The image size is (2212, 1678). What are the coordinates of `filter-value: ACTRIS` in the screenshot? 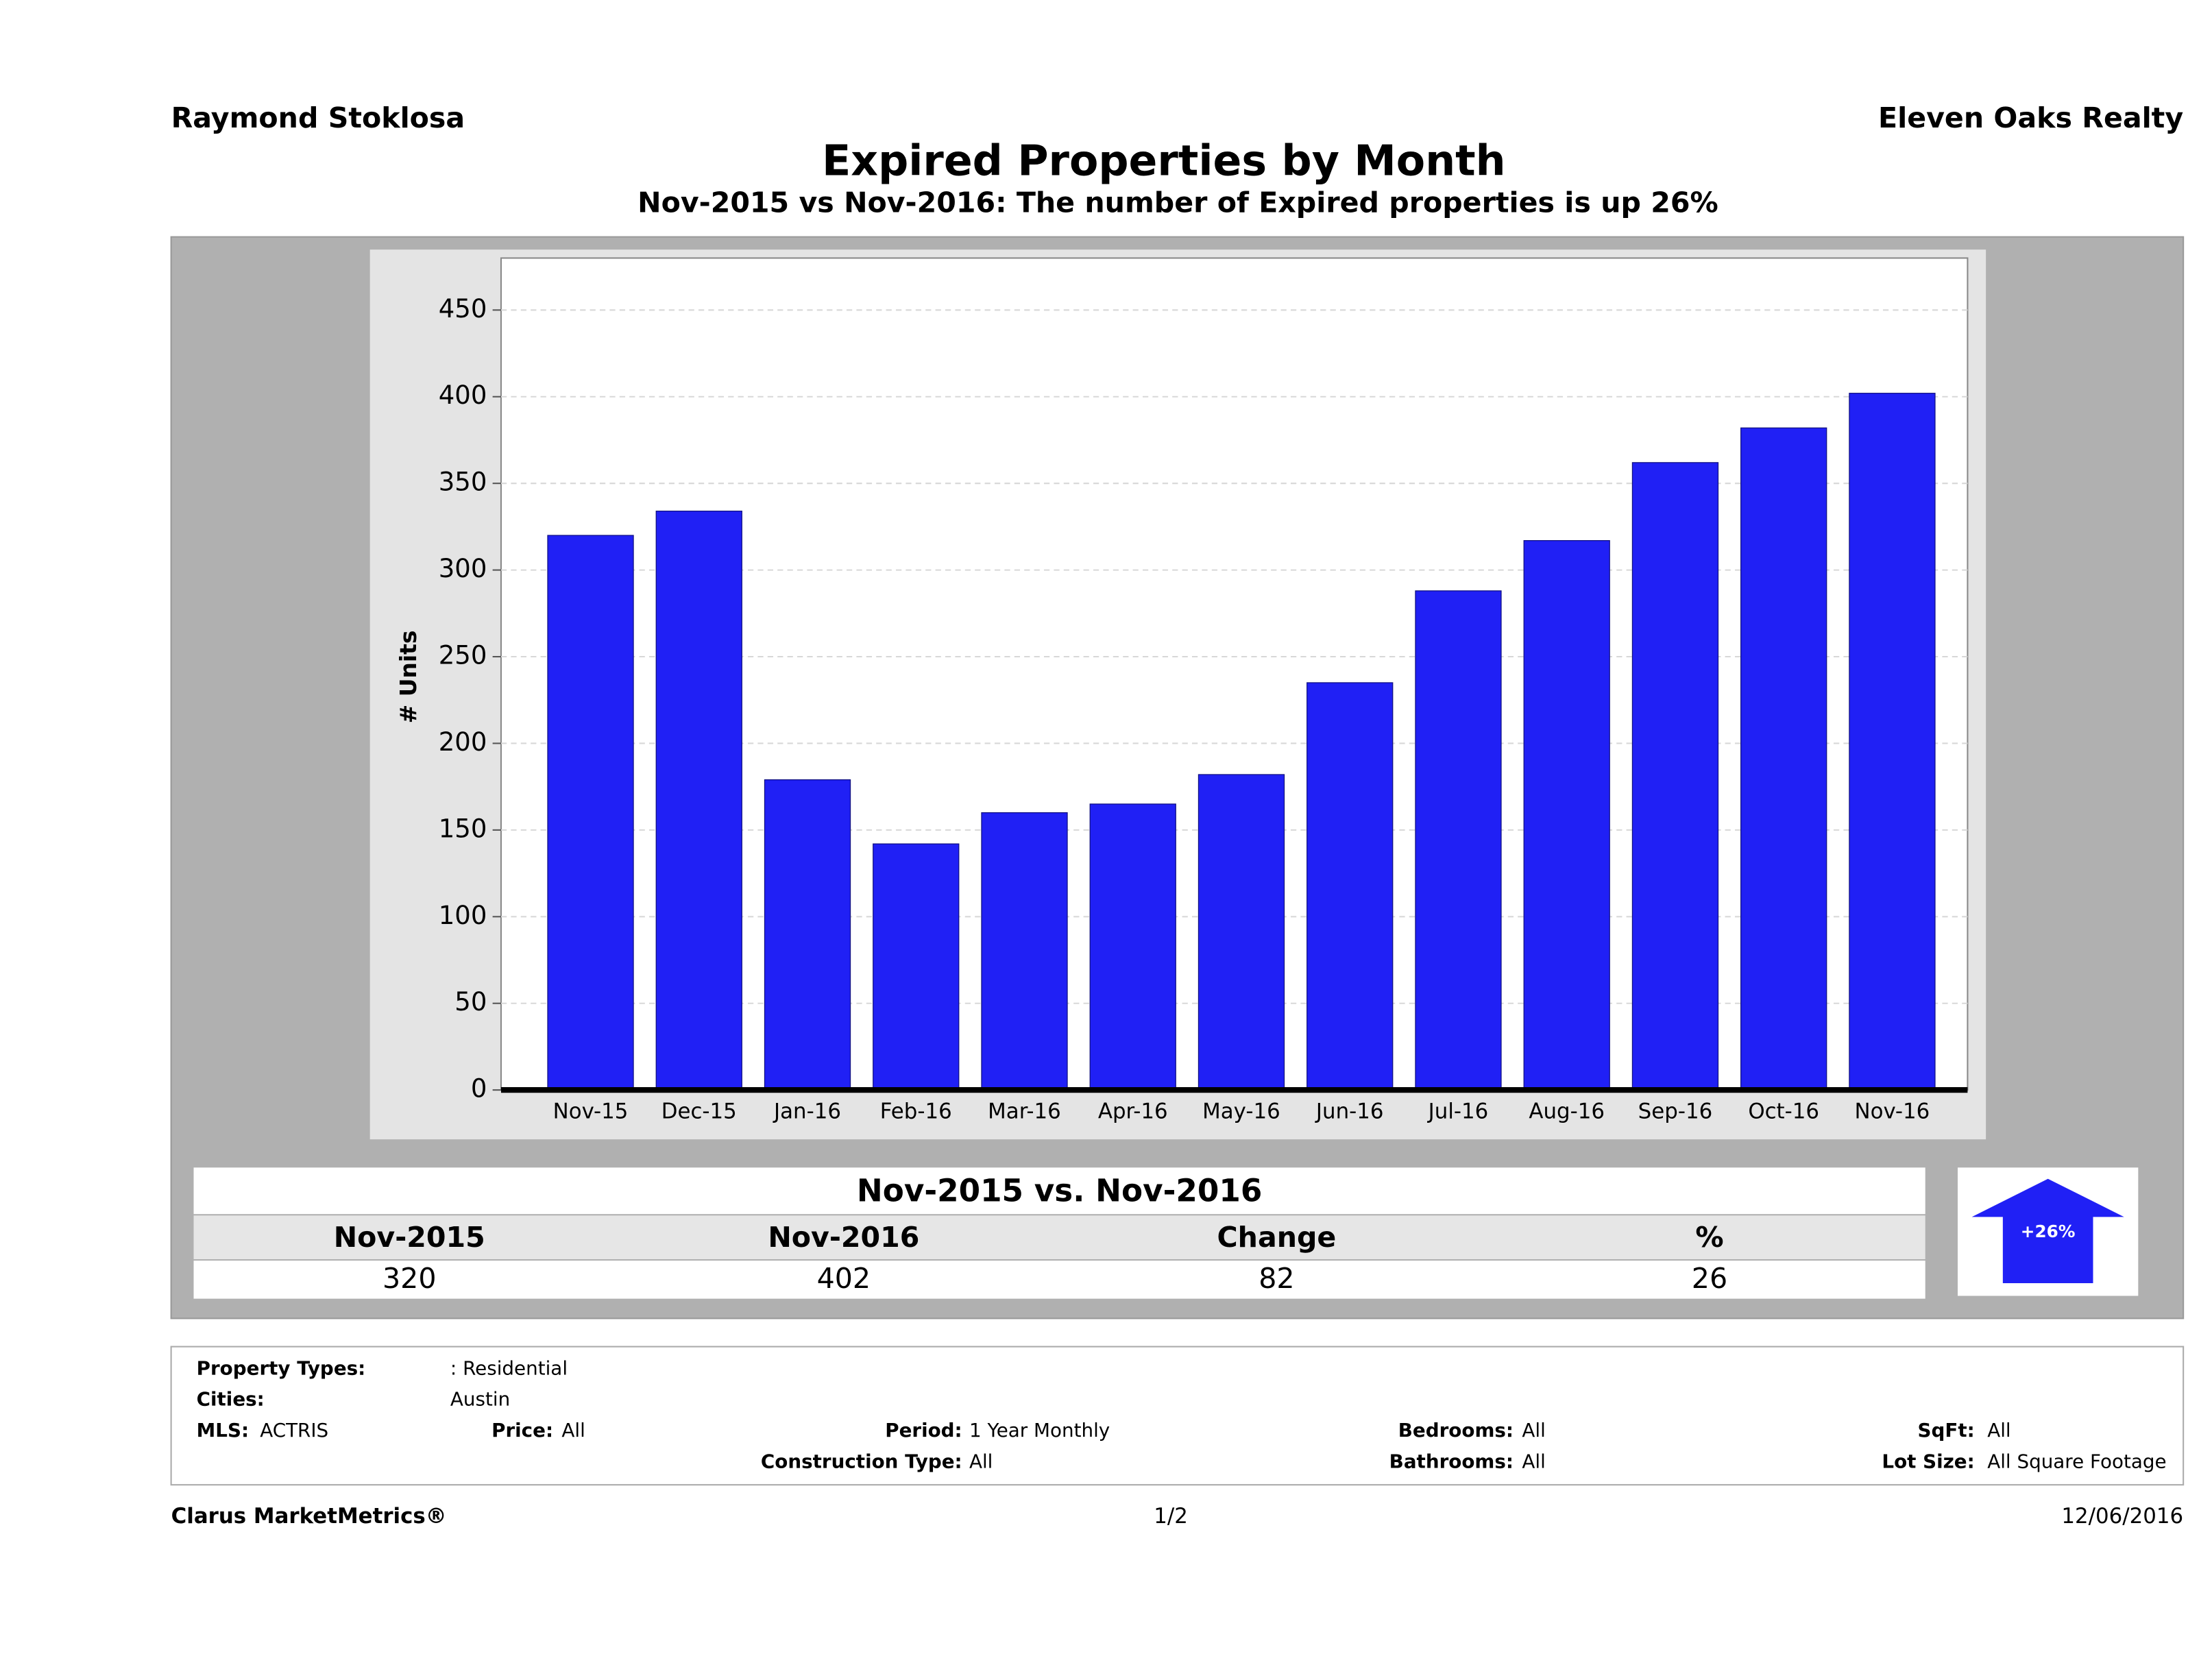 It's located at (294, 1430).